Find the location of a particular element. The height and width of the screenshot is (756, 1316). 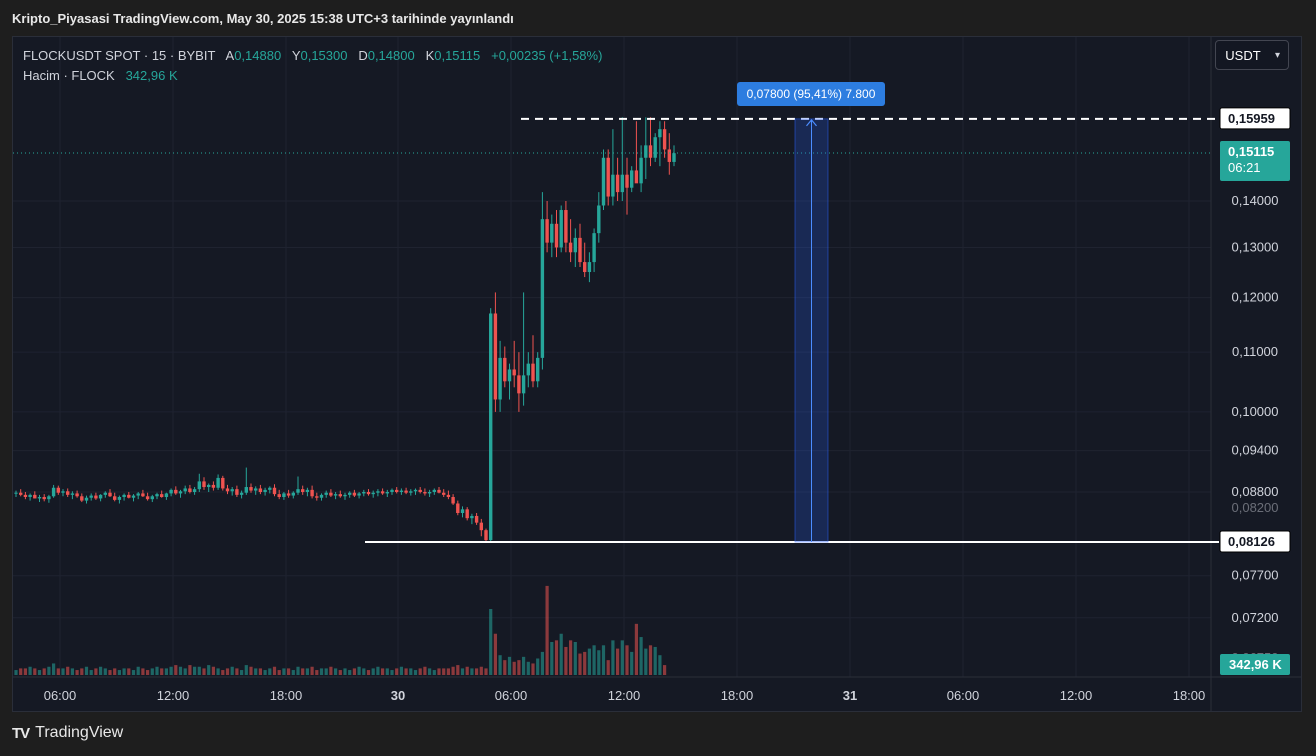

close-label: K is located at coordinates (430, 55).